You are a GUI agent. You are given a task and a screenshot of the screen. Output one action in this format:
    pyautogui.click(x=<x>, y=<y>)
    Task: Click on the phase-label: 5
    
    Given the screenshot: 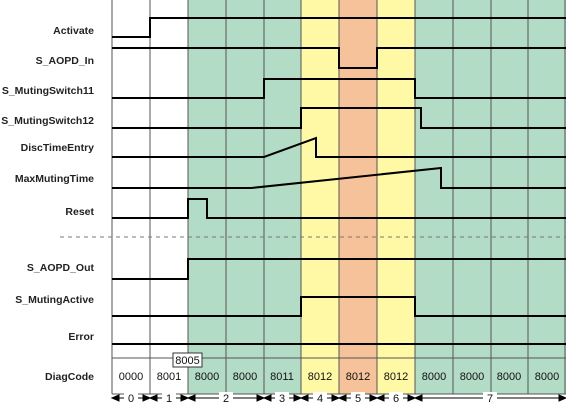 What is the action you would take?
    pyautogui.click(x=358, y=399)
    